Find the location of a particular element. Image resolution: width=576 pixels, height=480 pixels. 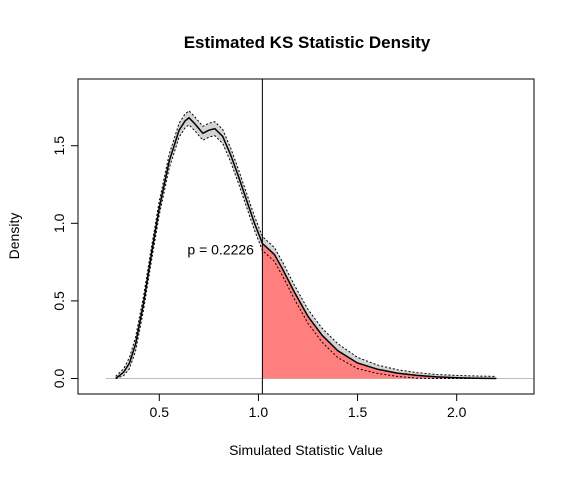

p-value-annotation: p = 0.2226 is located at coordinates (220, 250).